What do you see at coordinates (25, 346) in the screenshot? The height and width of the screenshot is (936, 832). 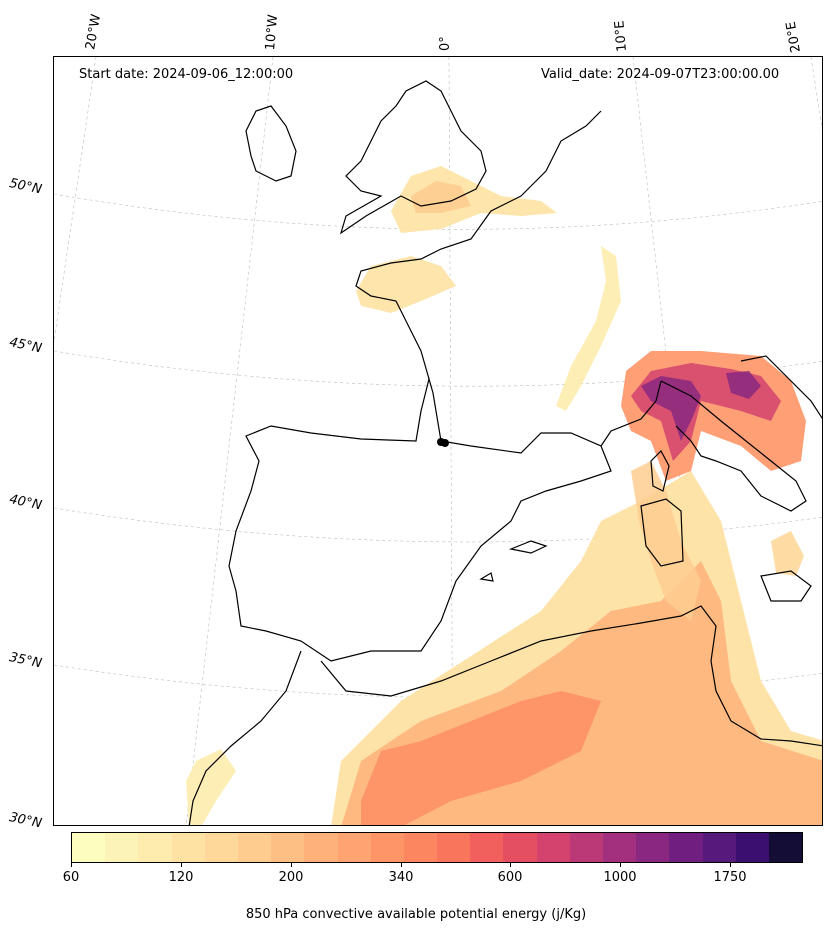 I see `lat-label-45n: 45°N` at bounding box center [25, 346].